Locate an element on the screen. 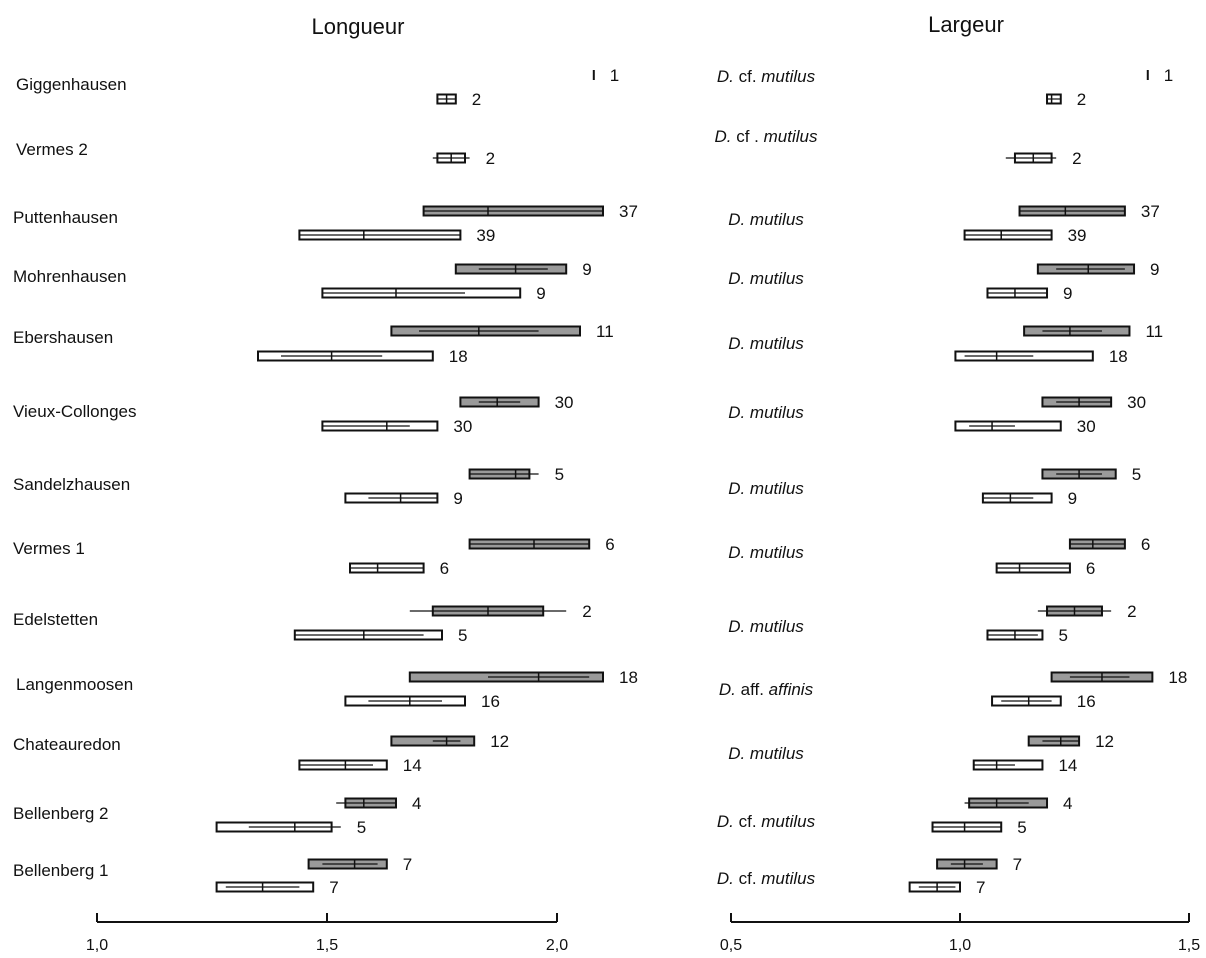 Image resolution: width=1206 pixels, height=958 pixels. site-label: Vermes 2 is located at coordinates (52, 149).